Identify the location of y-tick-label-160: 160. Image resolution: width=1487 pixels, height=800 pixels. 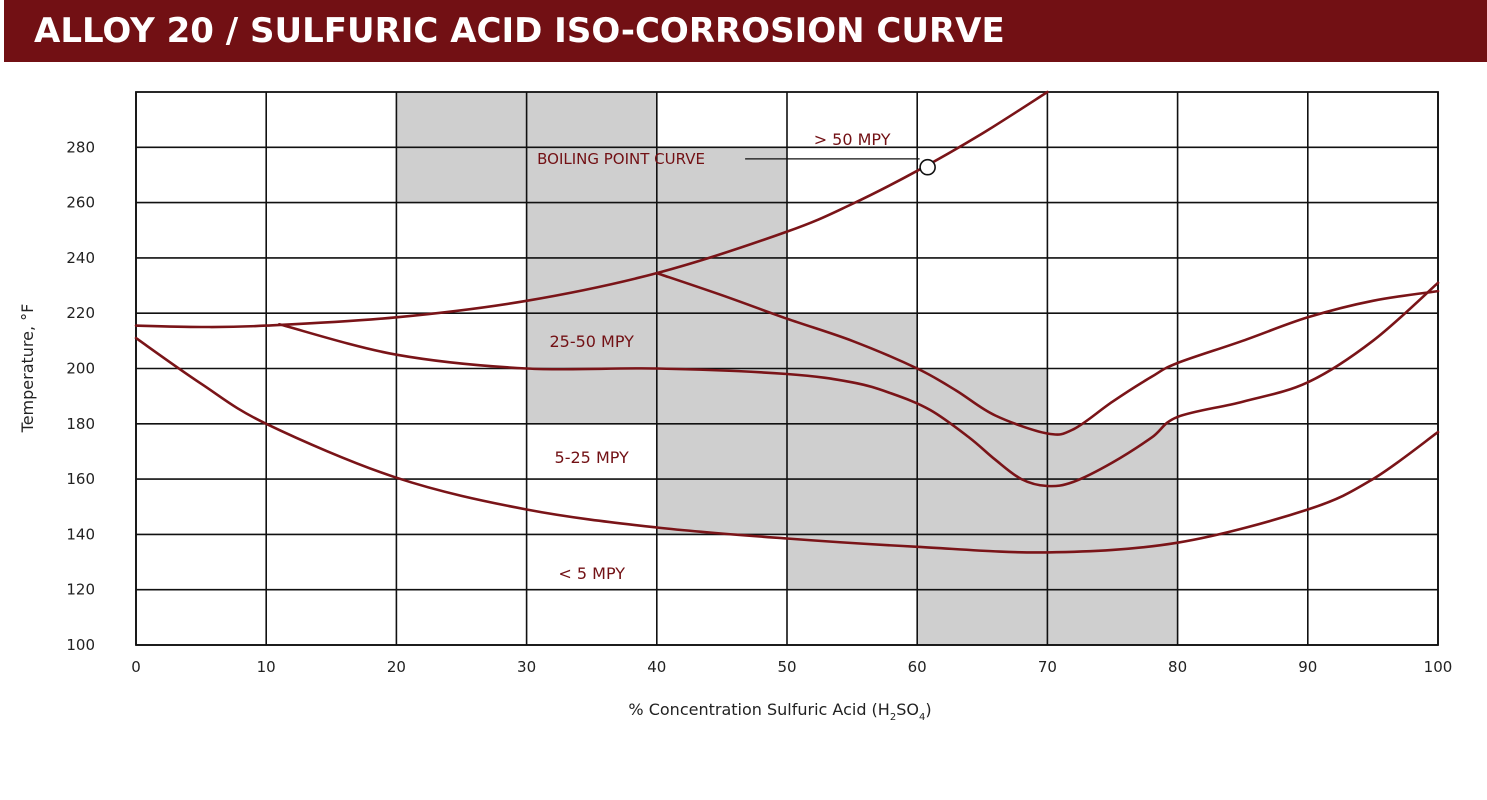
(80, 479).